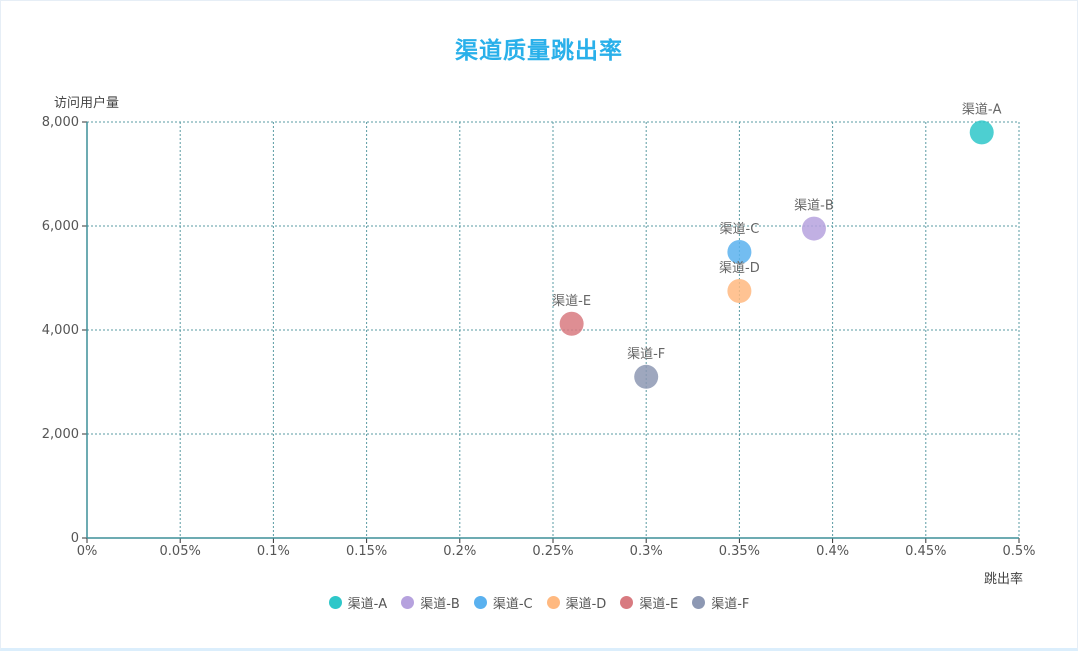  Describe the element at coordinates (586, 604) in the screenshot. I see `legend-label: 渠道-D` at that location.